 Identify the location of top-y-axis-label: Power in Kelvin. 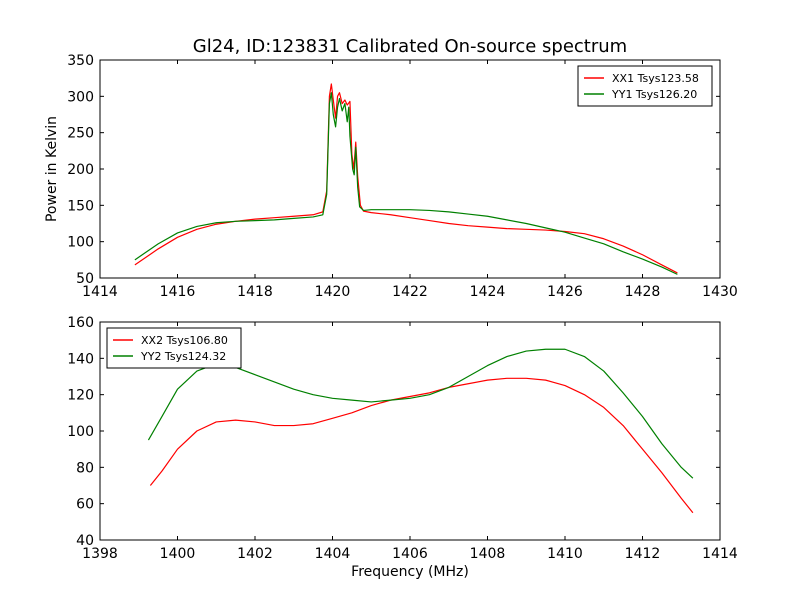
(52, 169).